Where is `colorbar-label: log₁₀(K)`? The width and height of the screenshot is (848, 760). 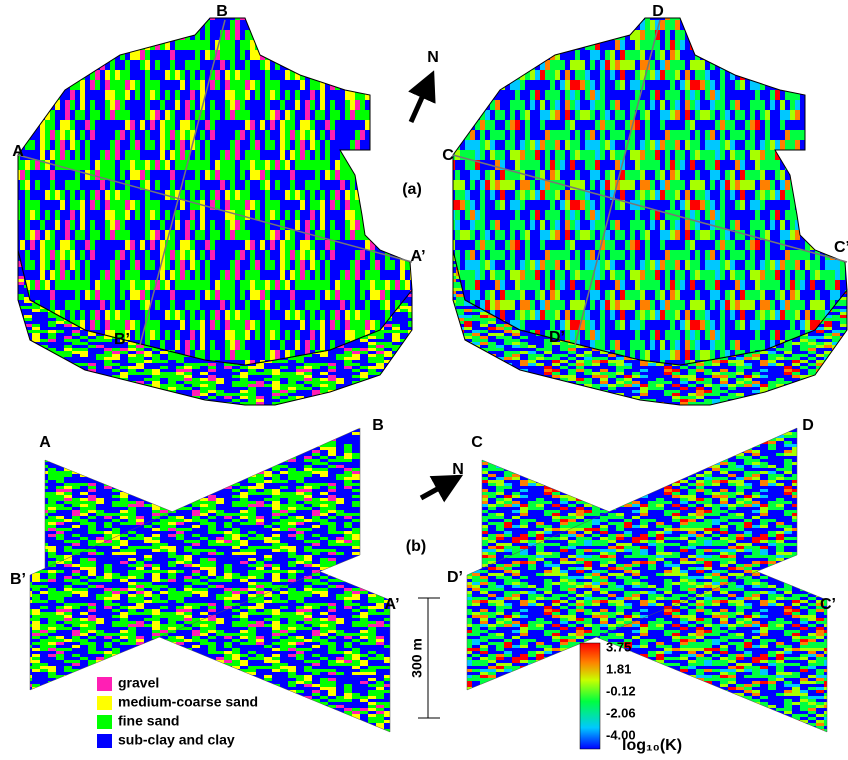
colorbar-label: log₁₀(K) is located at coordinates (652, 745).